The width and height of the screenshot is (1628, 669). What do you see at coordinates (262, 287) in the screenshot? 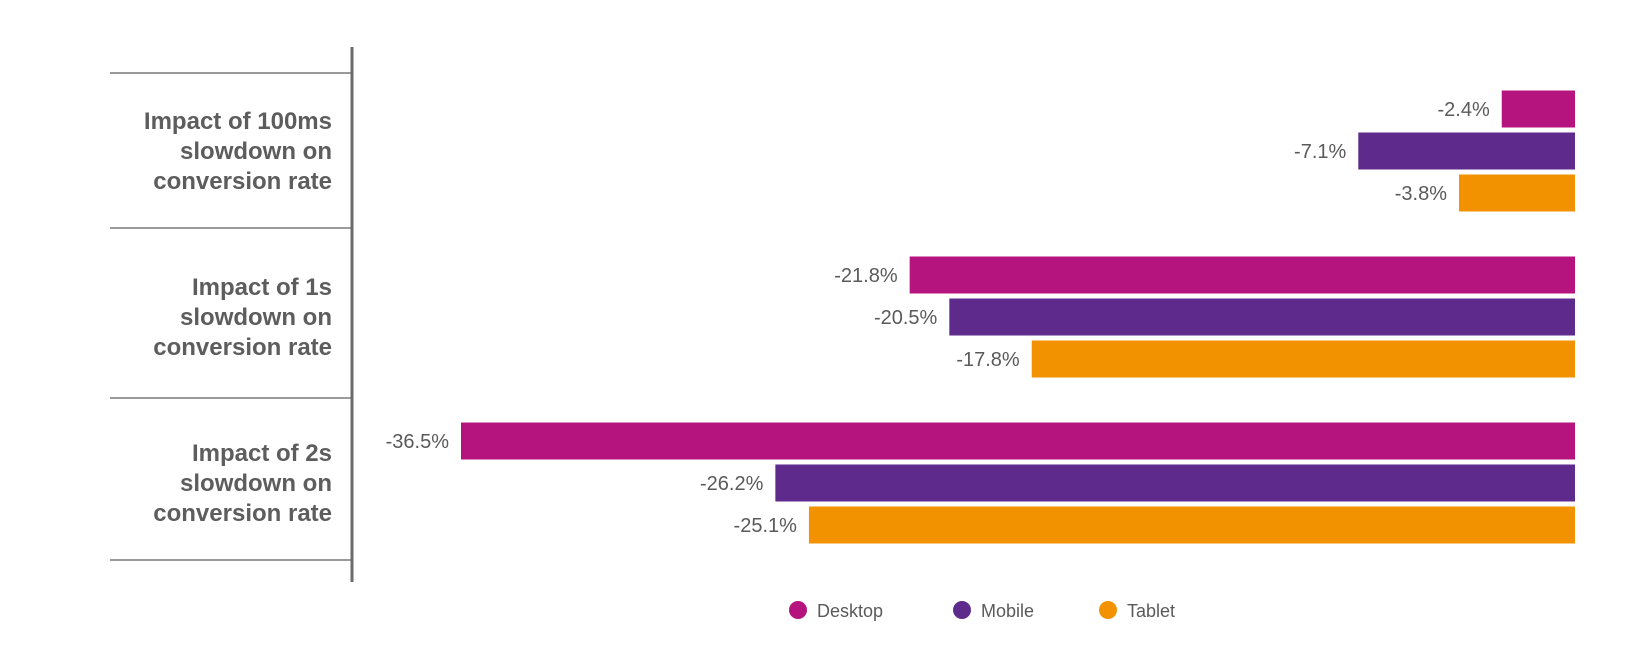
I see `category-label-line: Impact of 1s` at bounding box center [262, 287].